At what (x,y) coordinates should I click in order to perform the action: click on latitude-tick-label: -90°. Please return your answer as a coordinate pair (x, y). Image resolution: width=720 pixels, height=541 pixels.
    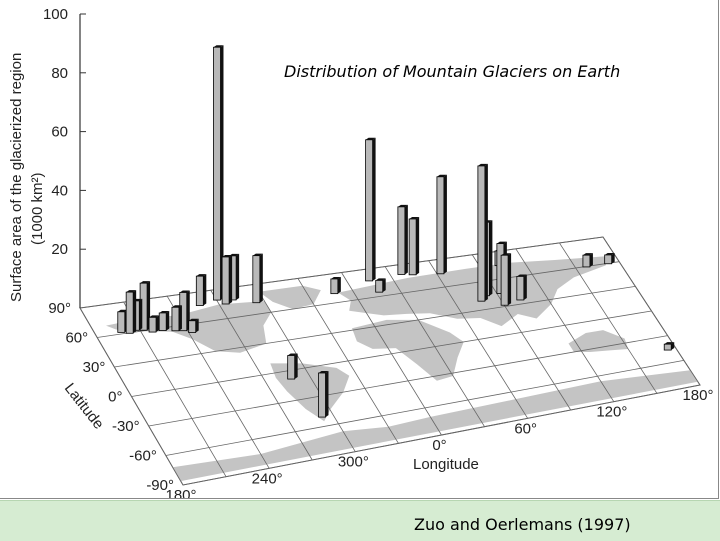
    Looking at the image, I should click on (160, 485).